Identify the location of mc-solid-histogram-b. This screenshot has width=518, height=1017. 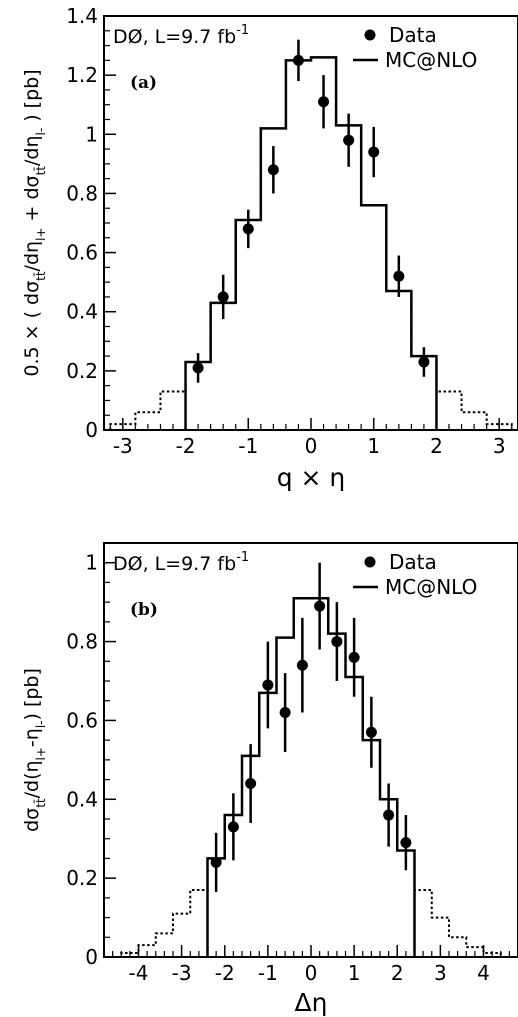
(311, 776).